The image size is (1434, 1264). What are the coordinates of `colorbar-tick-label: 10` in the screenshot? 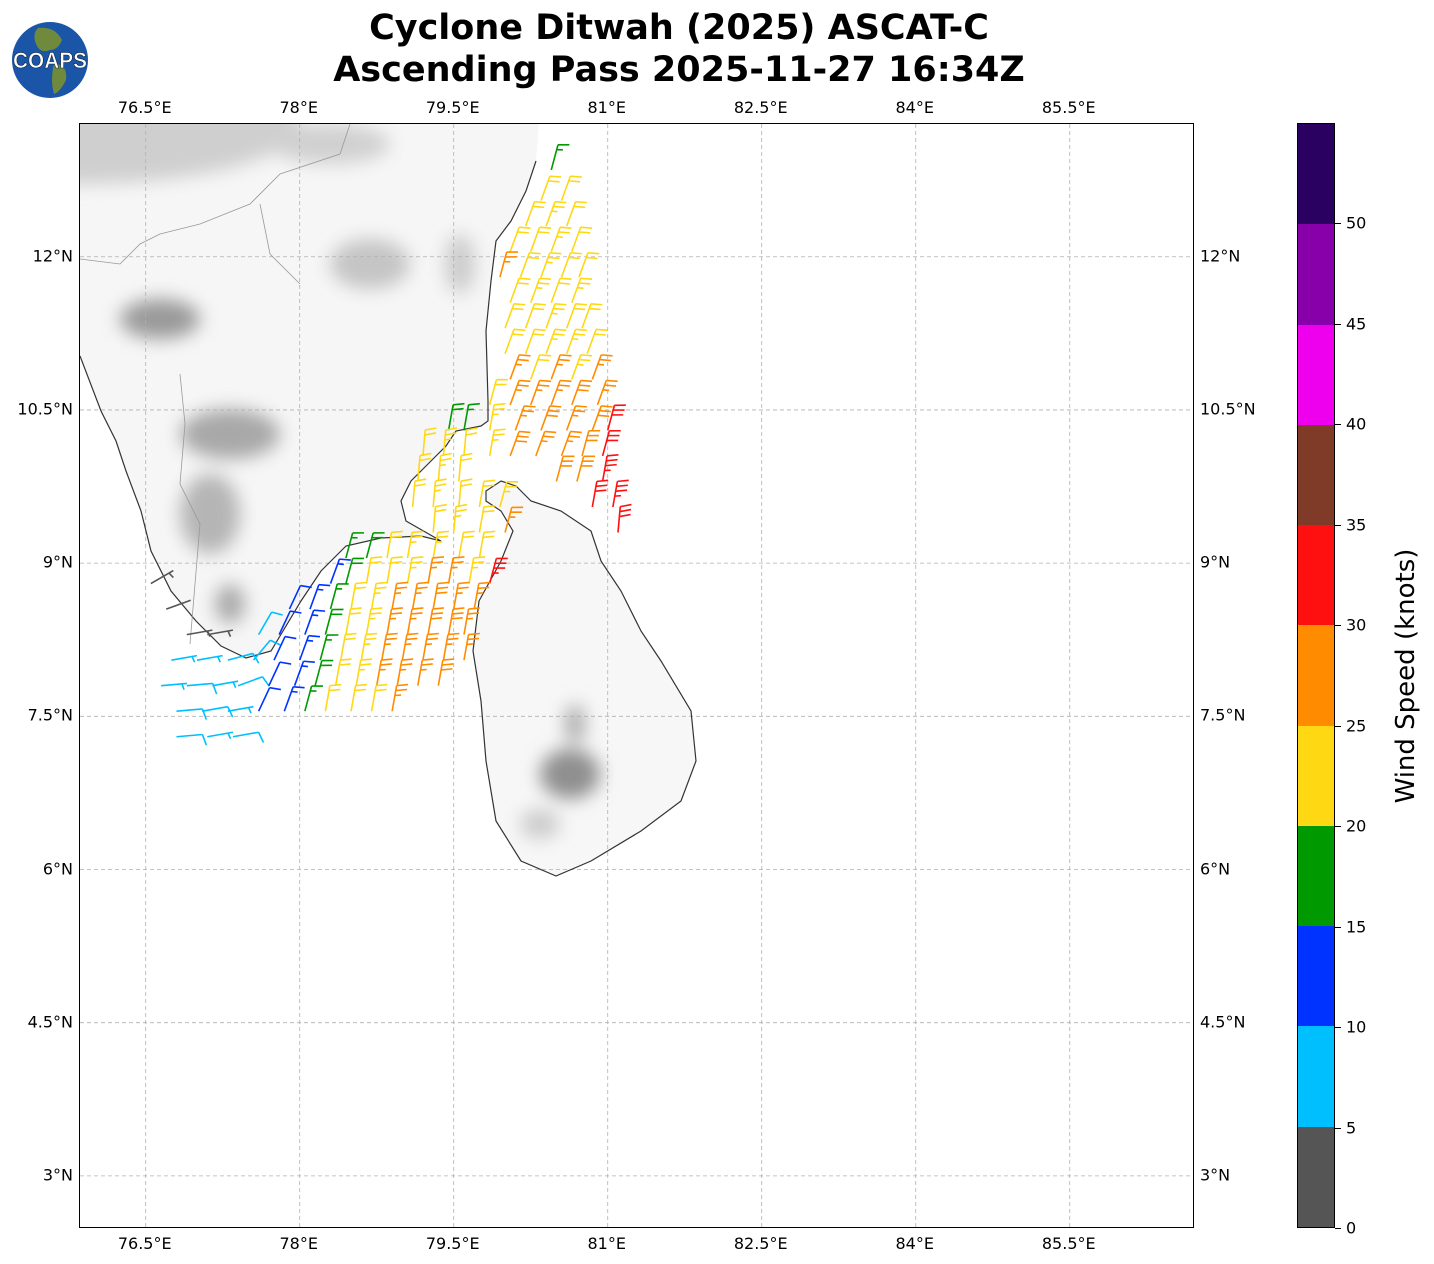 It's located at (1356, 1027).